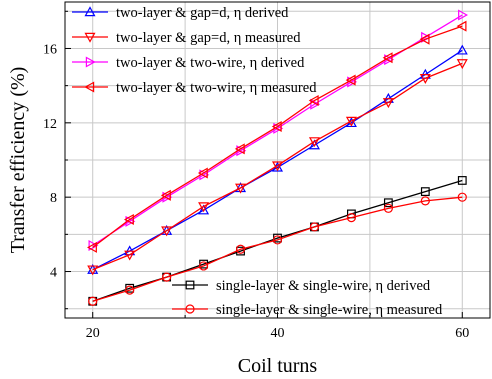  I want to click on y-tick-label: 4, so click(53, 273).